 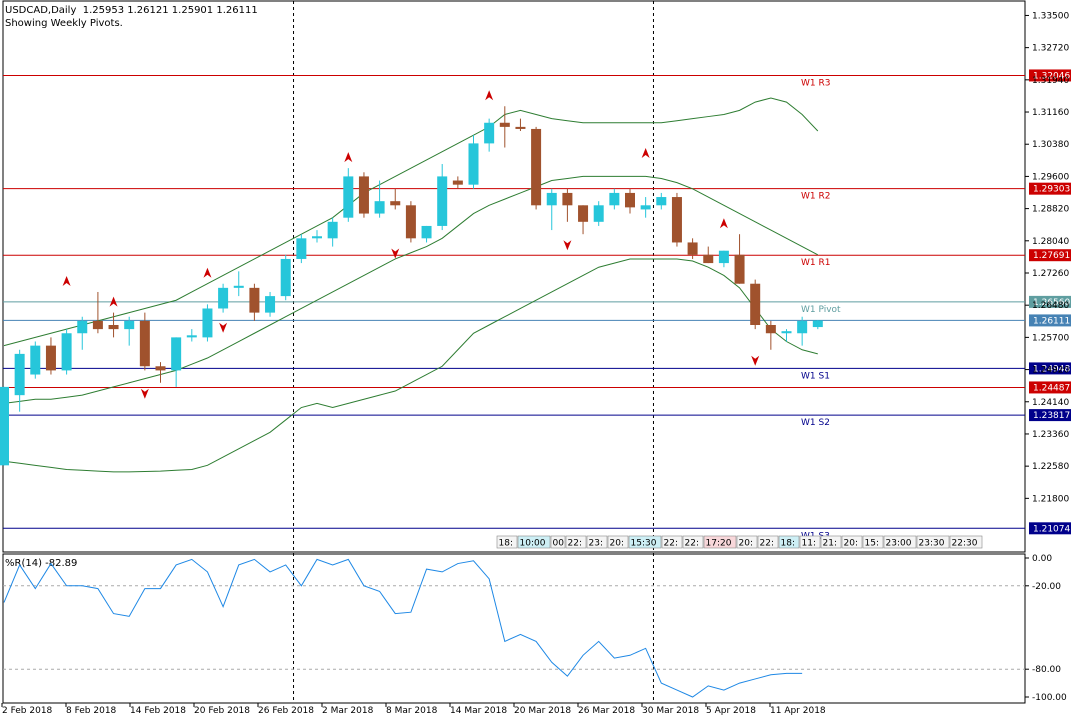 I want to click on session-label-10: 20:, so click(x=746, y=544).